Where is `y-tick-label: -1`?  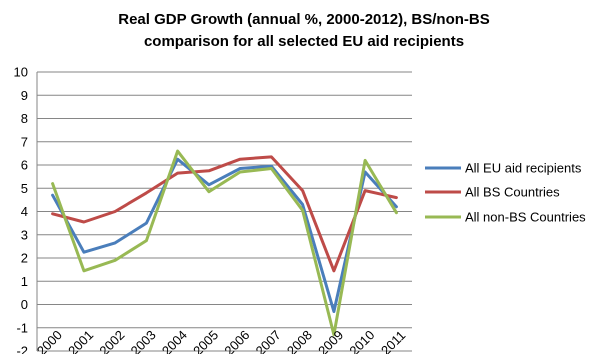 y-tick-label: -1 is located at coordinates (22, 327).